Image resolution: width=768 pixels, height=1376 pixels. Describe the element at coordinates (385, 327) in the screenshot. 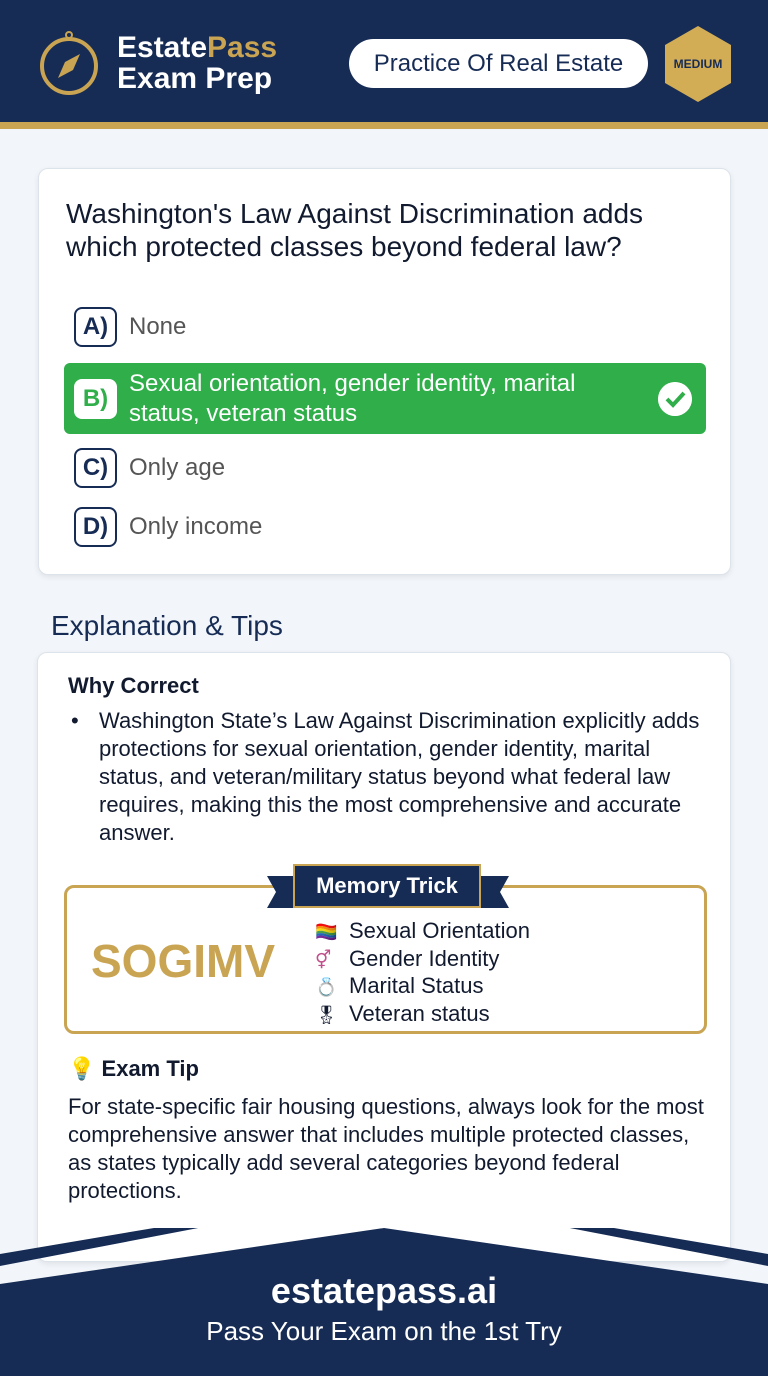

I see `option-a: A) None` at that location.